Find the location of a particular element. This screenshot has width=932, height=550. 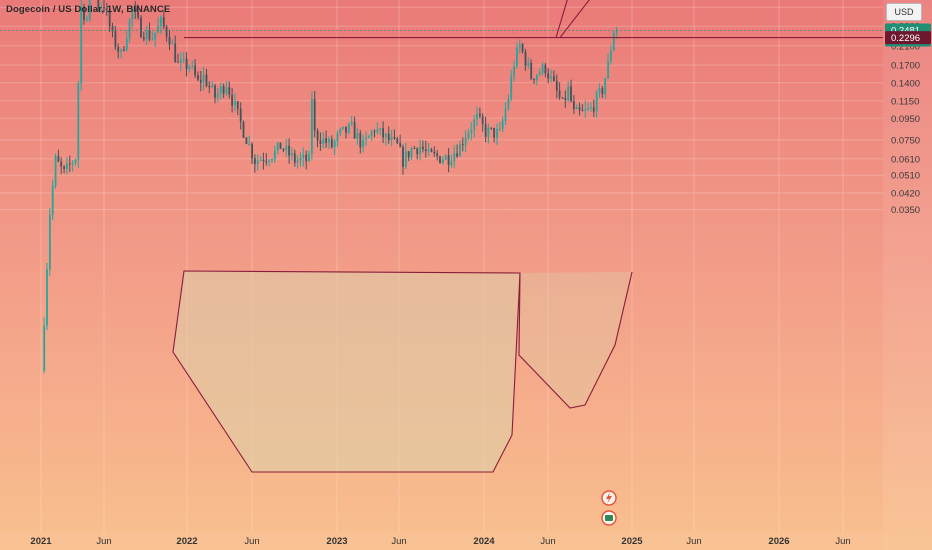

projection-drawings: Log projectionLinear TGT is located at coordinates (441, 19).